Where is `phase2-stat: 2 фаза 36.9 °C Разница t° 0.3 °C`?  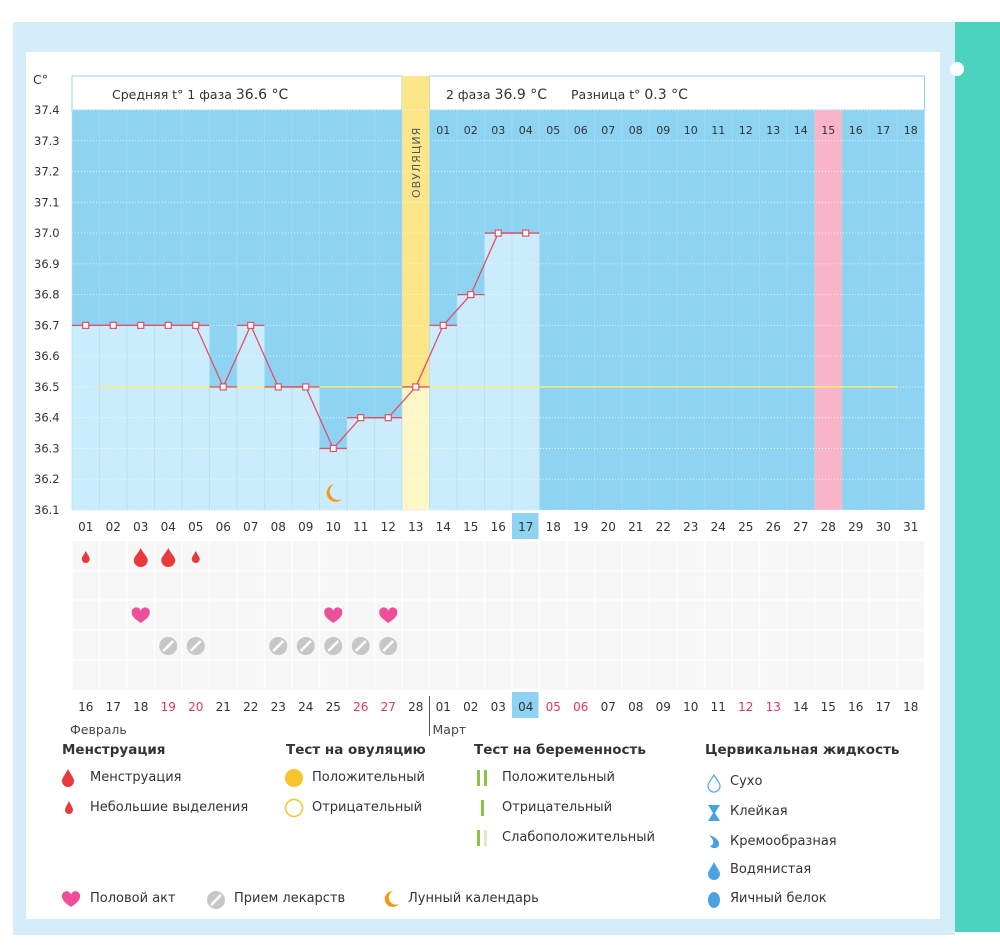 phase2-stat: 2 фаза 36.9 °C Разница t° 0.3 °C is located at coordinates (567, 95).